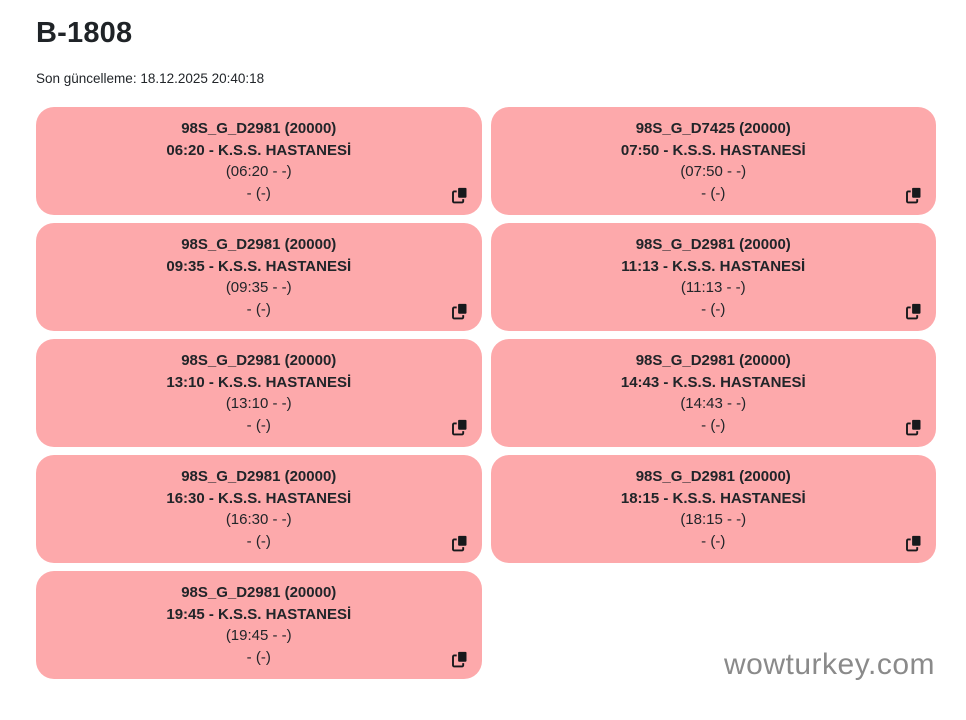 The image size is (966, 720). I want to click on planned-time-label: (14:43 - -), so click(713, 403).